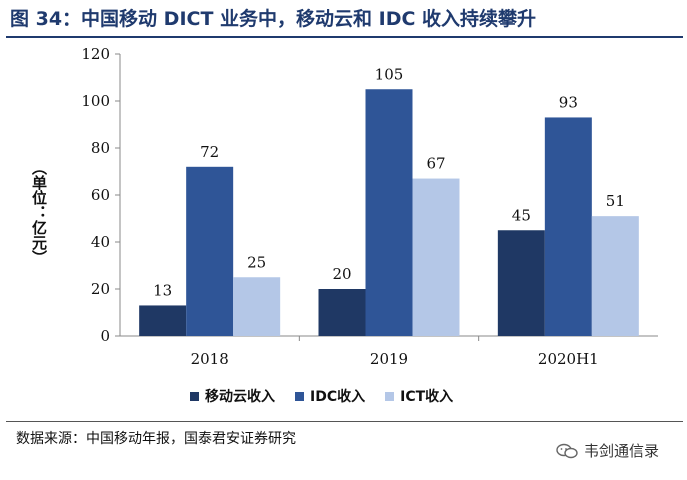 The height and width of the screenshot is (480, 687). I want to click on source-note: 数据来源：中国移动年报，国泰君安证券研究, so click(156, 439).